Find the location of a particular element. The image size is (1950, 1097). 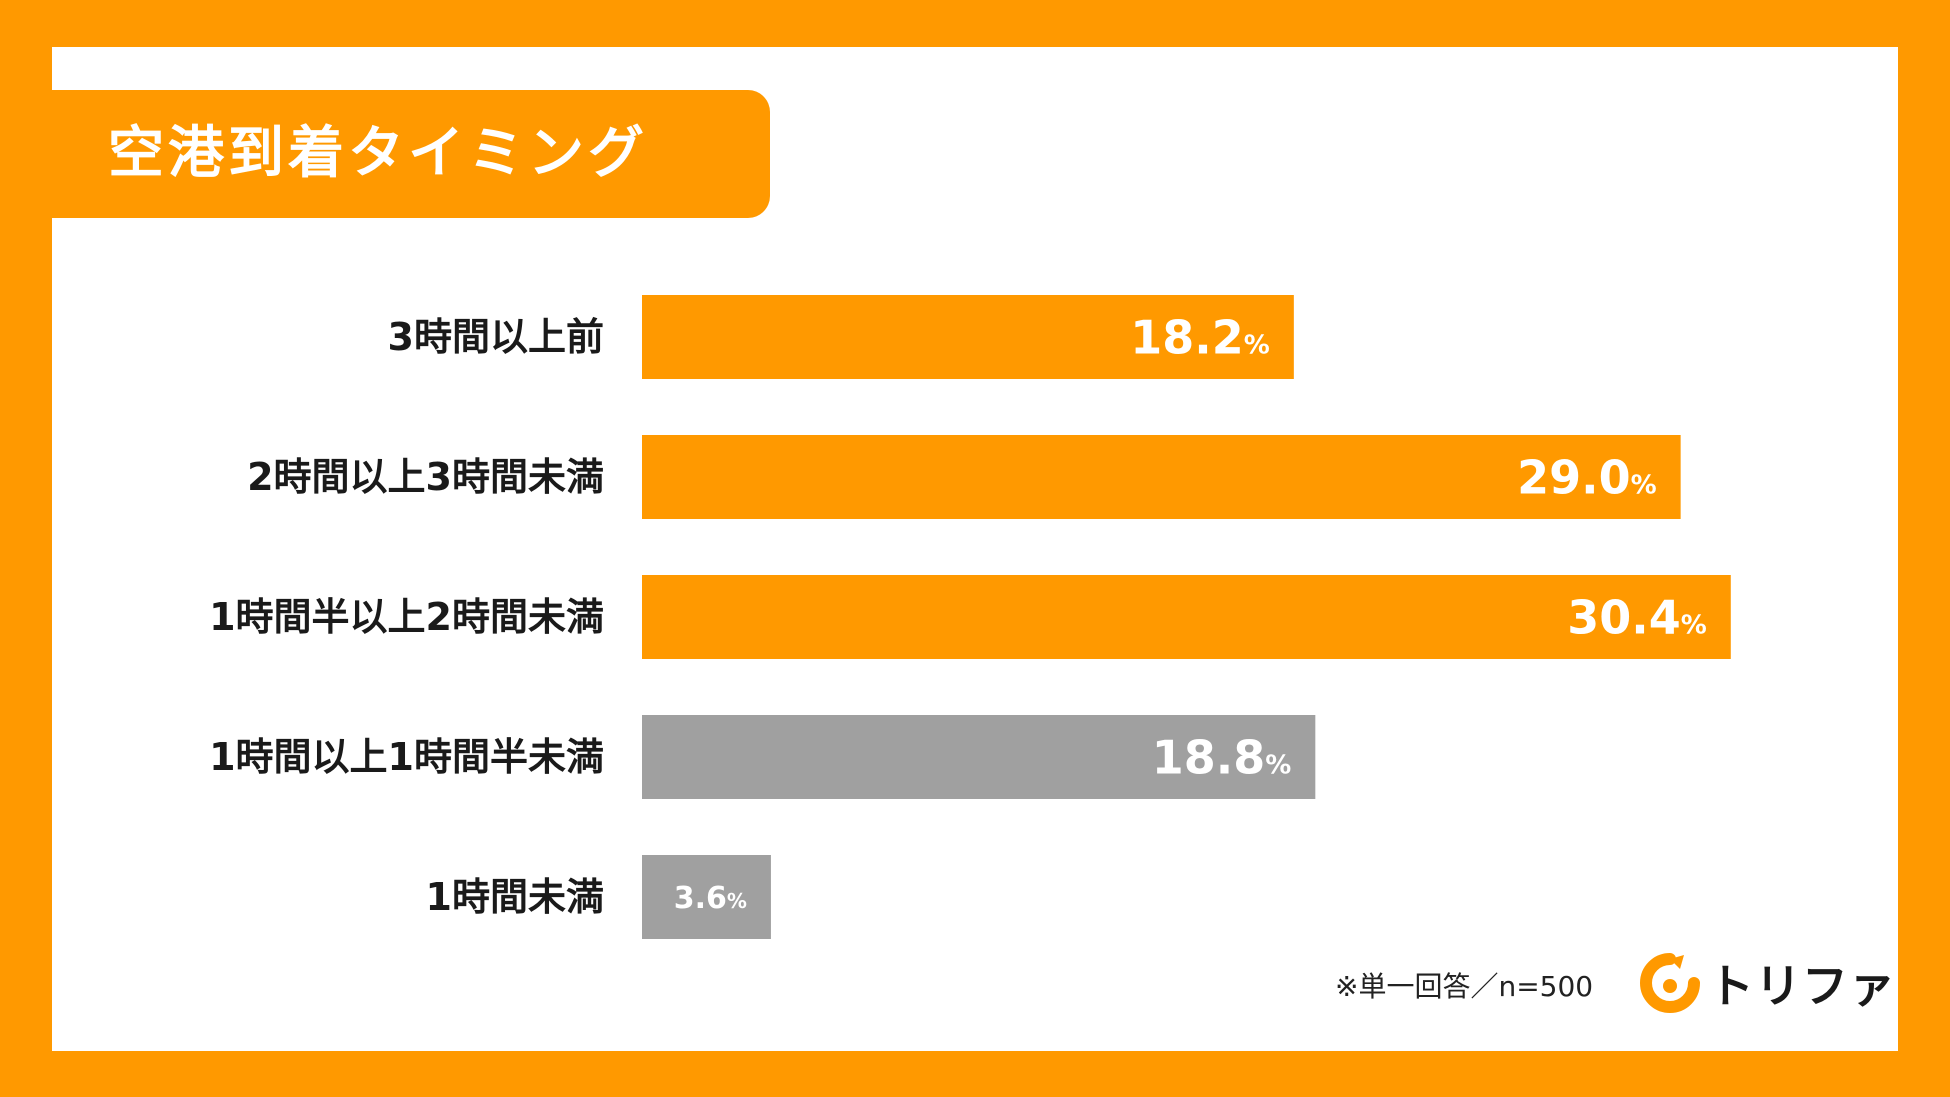

footnote: ※単一回答／n=500 is located at coordinates (1464, 986).